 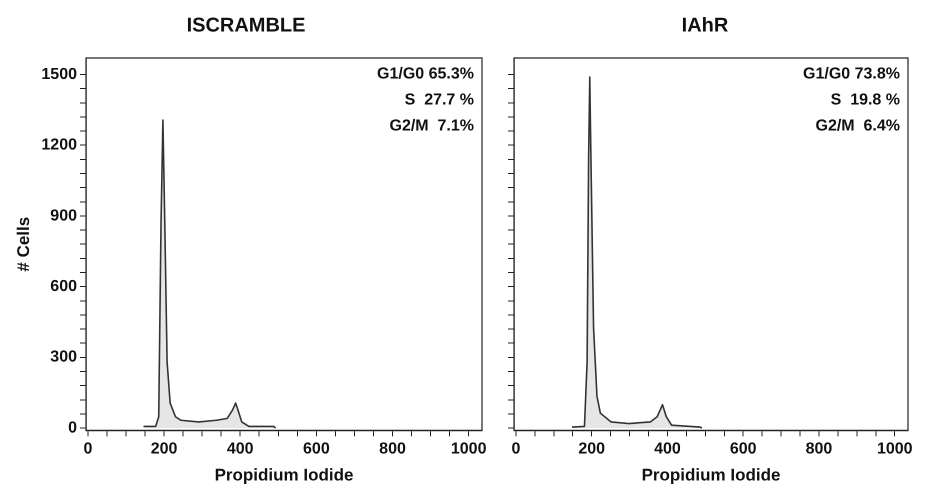 What do you see at coordinates (439, 99) in the screenshot?
I see `annotation: S 27.7 %` at bounding box center [439, 99].